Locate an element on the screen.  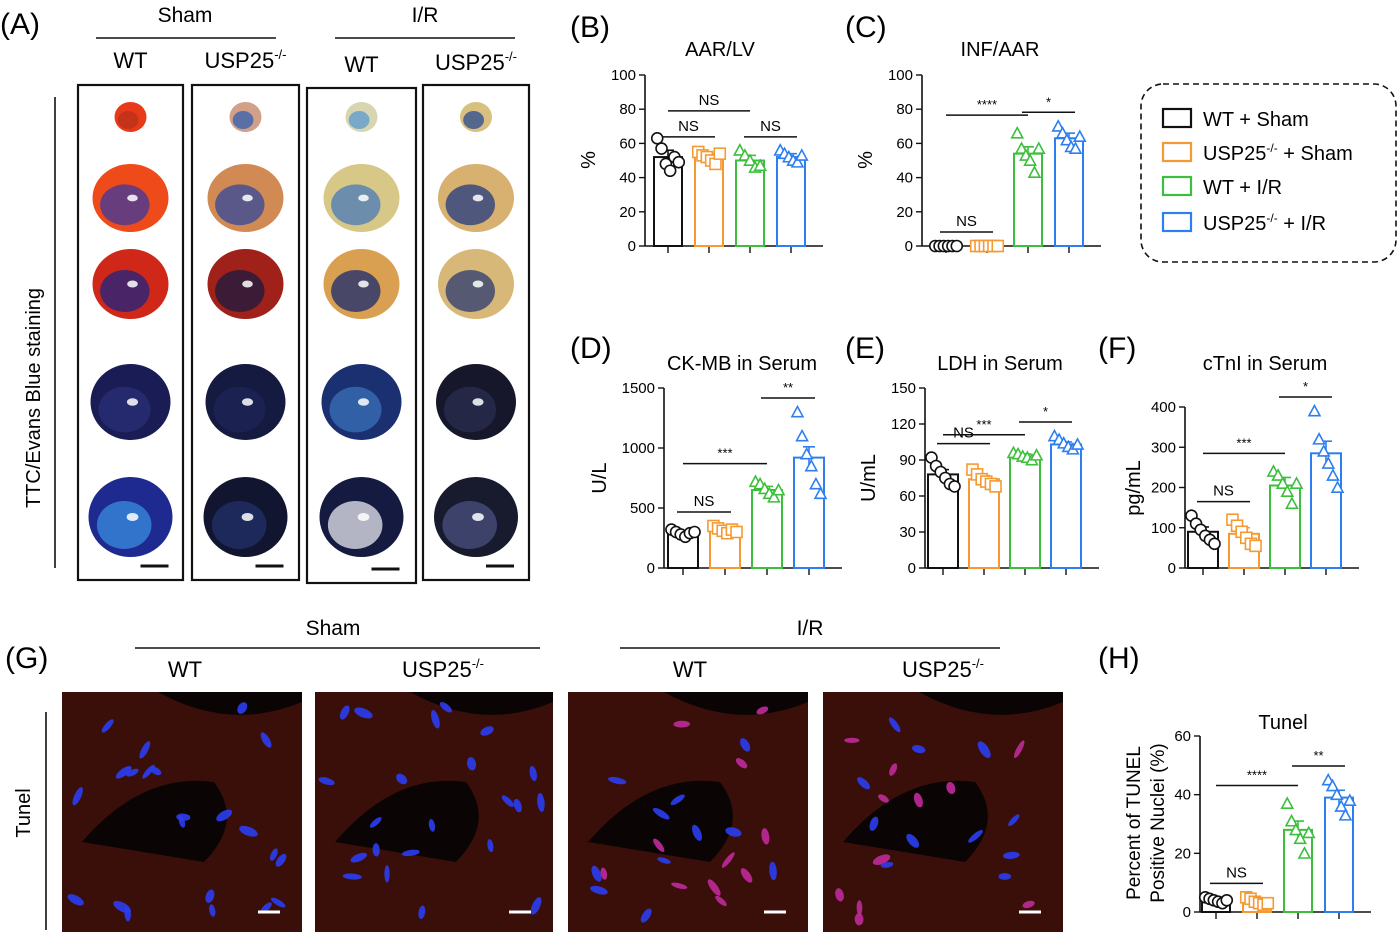
y-tick-label: 80 is located at coordinates (904, 109).